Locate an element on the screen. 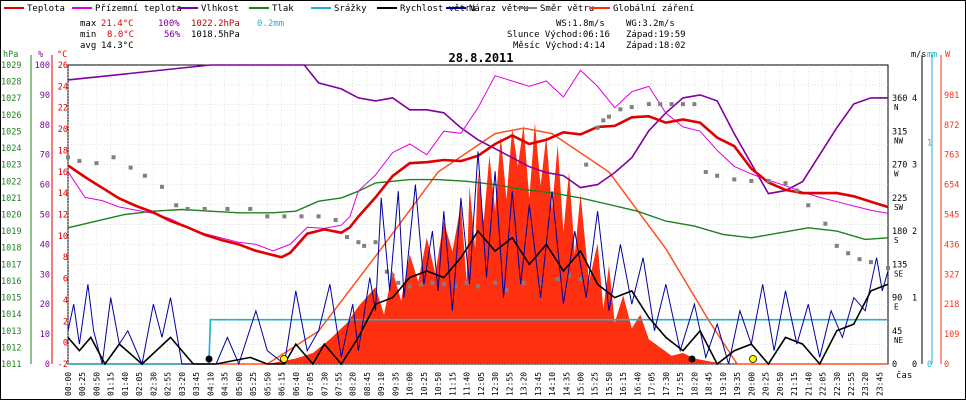 The height and width of the screenshot is (400, 966). x-tick-label: 20:50 is located at coordinates (780, 384).